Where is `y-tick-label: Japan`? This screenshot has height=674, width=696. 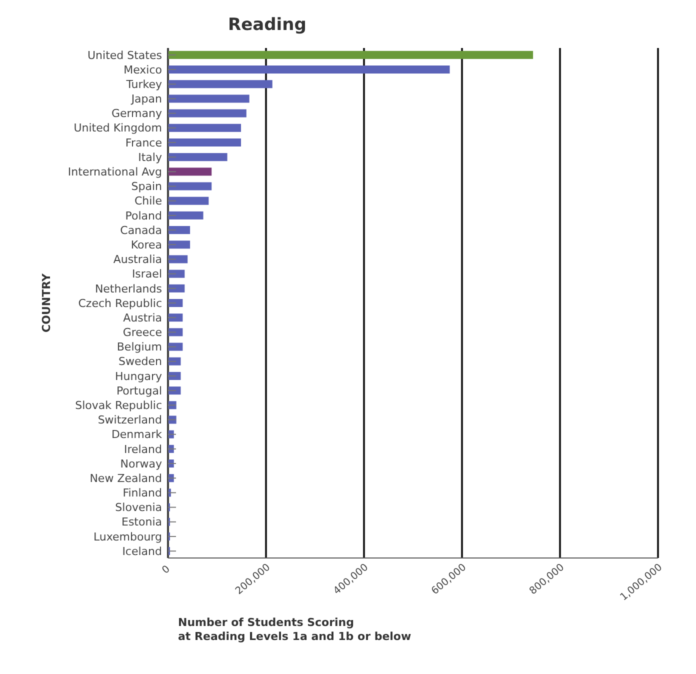 y-tick-label: Japan is located at coordinates (146, 99).